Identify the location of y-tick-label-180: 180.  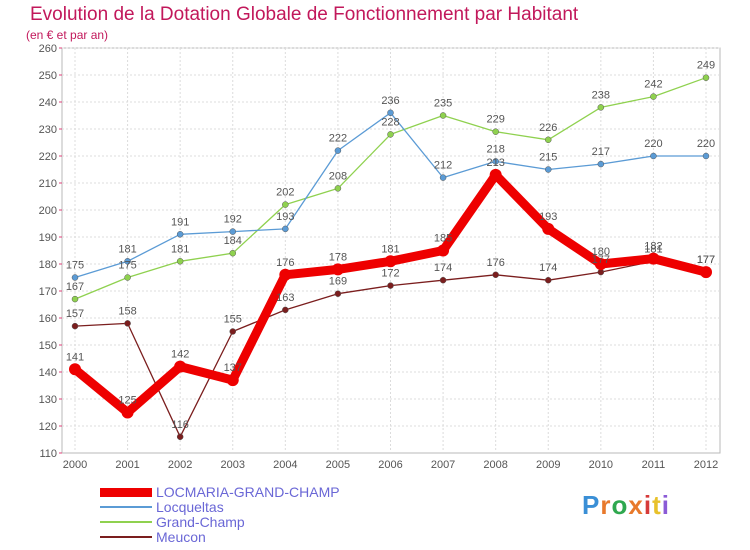
(48, 265).